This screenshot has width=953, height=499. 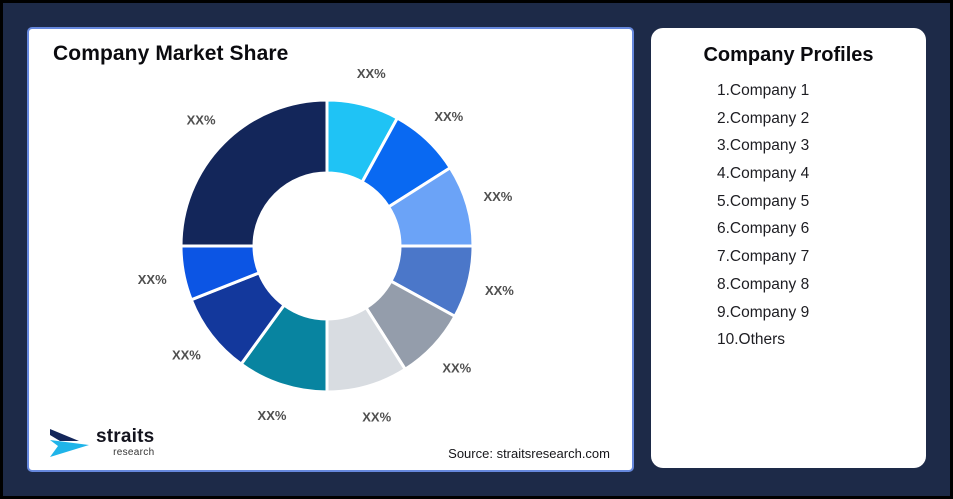 I want to click on logo-text: straits research, so click(x=125, y=442).